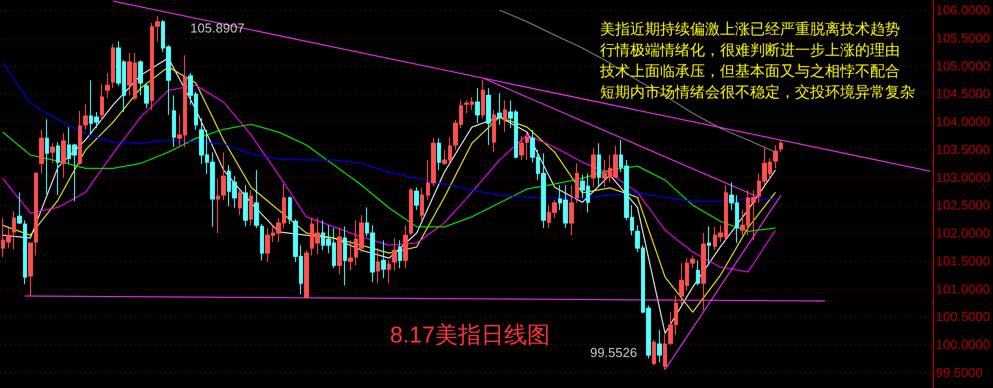  What do you see at coordinates (963, 10) in the screenshot?
I see `y-tick-label: 106.0000` at bounding box center [963, 10].